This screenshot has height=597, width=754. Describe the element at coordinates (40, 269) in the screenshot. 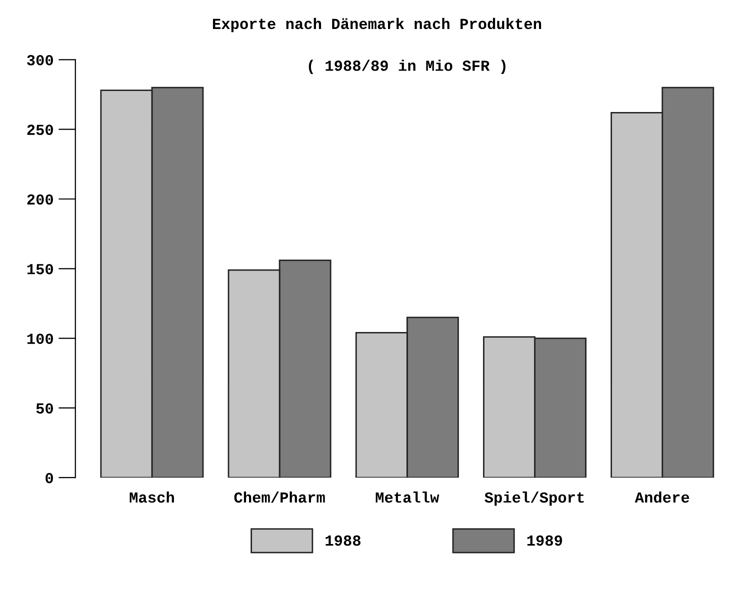

I see `y-tick-label: 150` at that location.